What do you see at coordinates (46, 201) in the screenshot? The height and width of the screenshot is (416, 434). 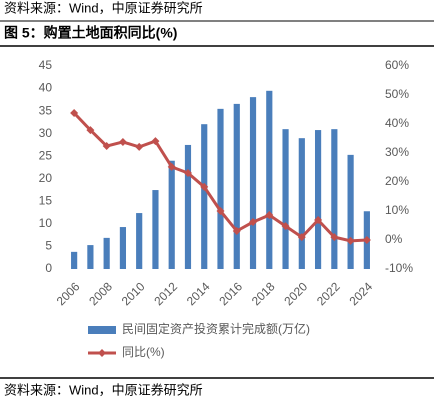 I see `y-tick-label: 15` at bounding box center [46, 201].